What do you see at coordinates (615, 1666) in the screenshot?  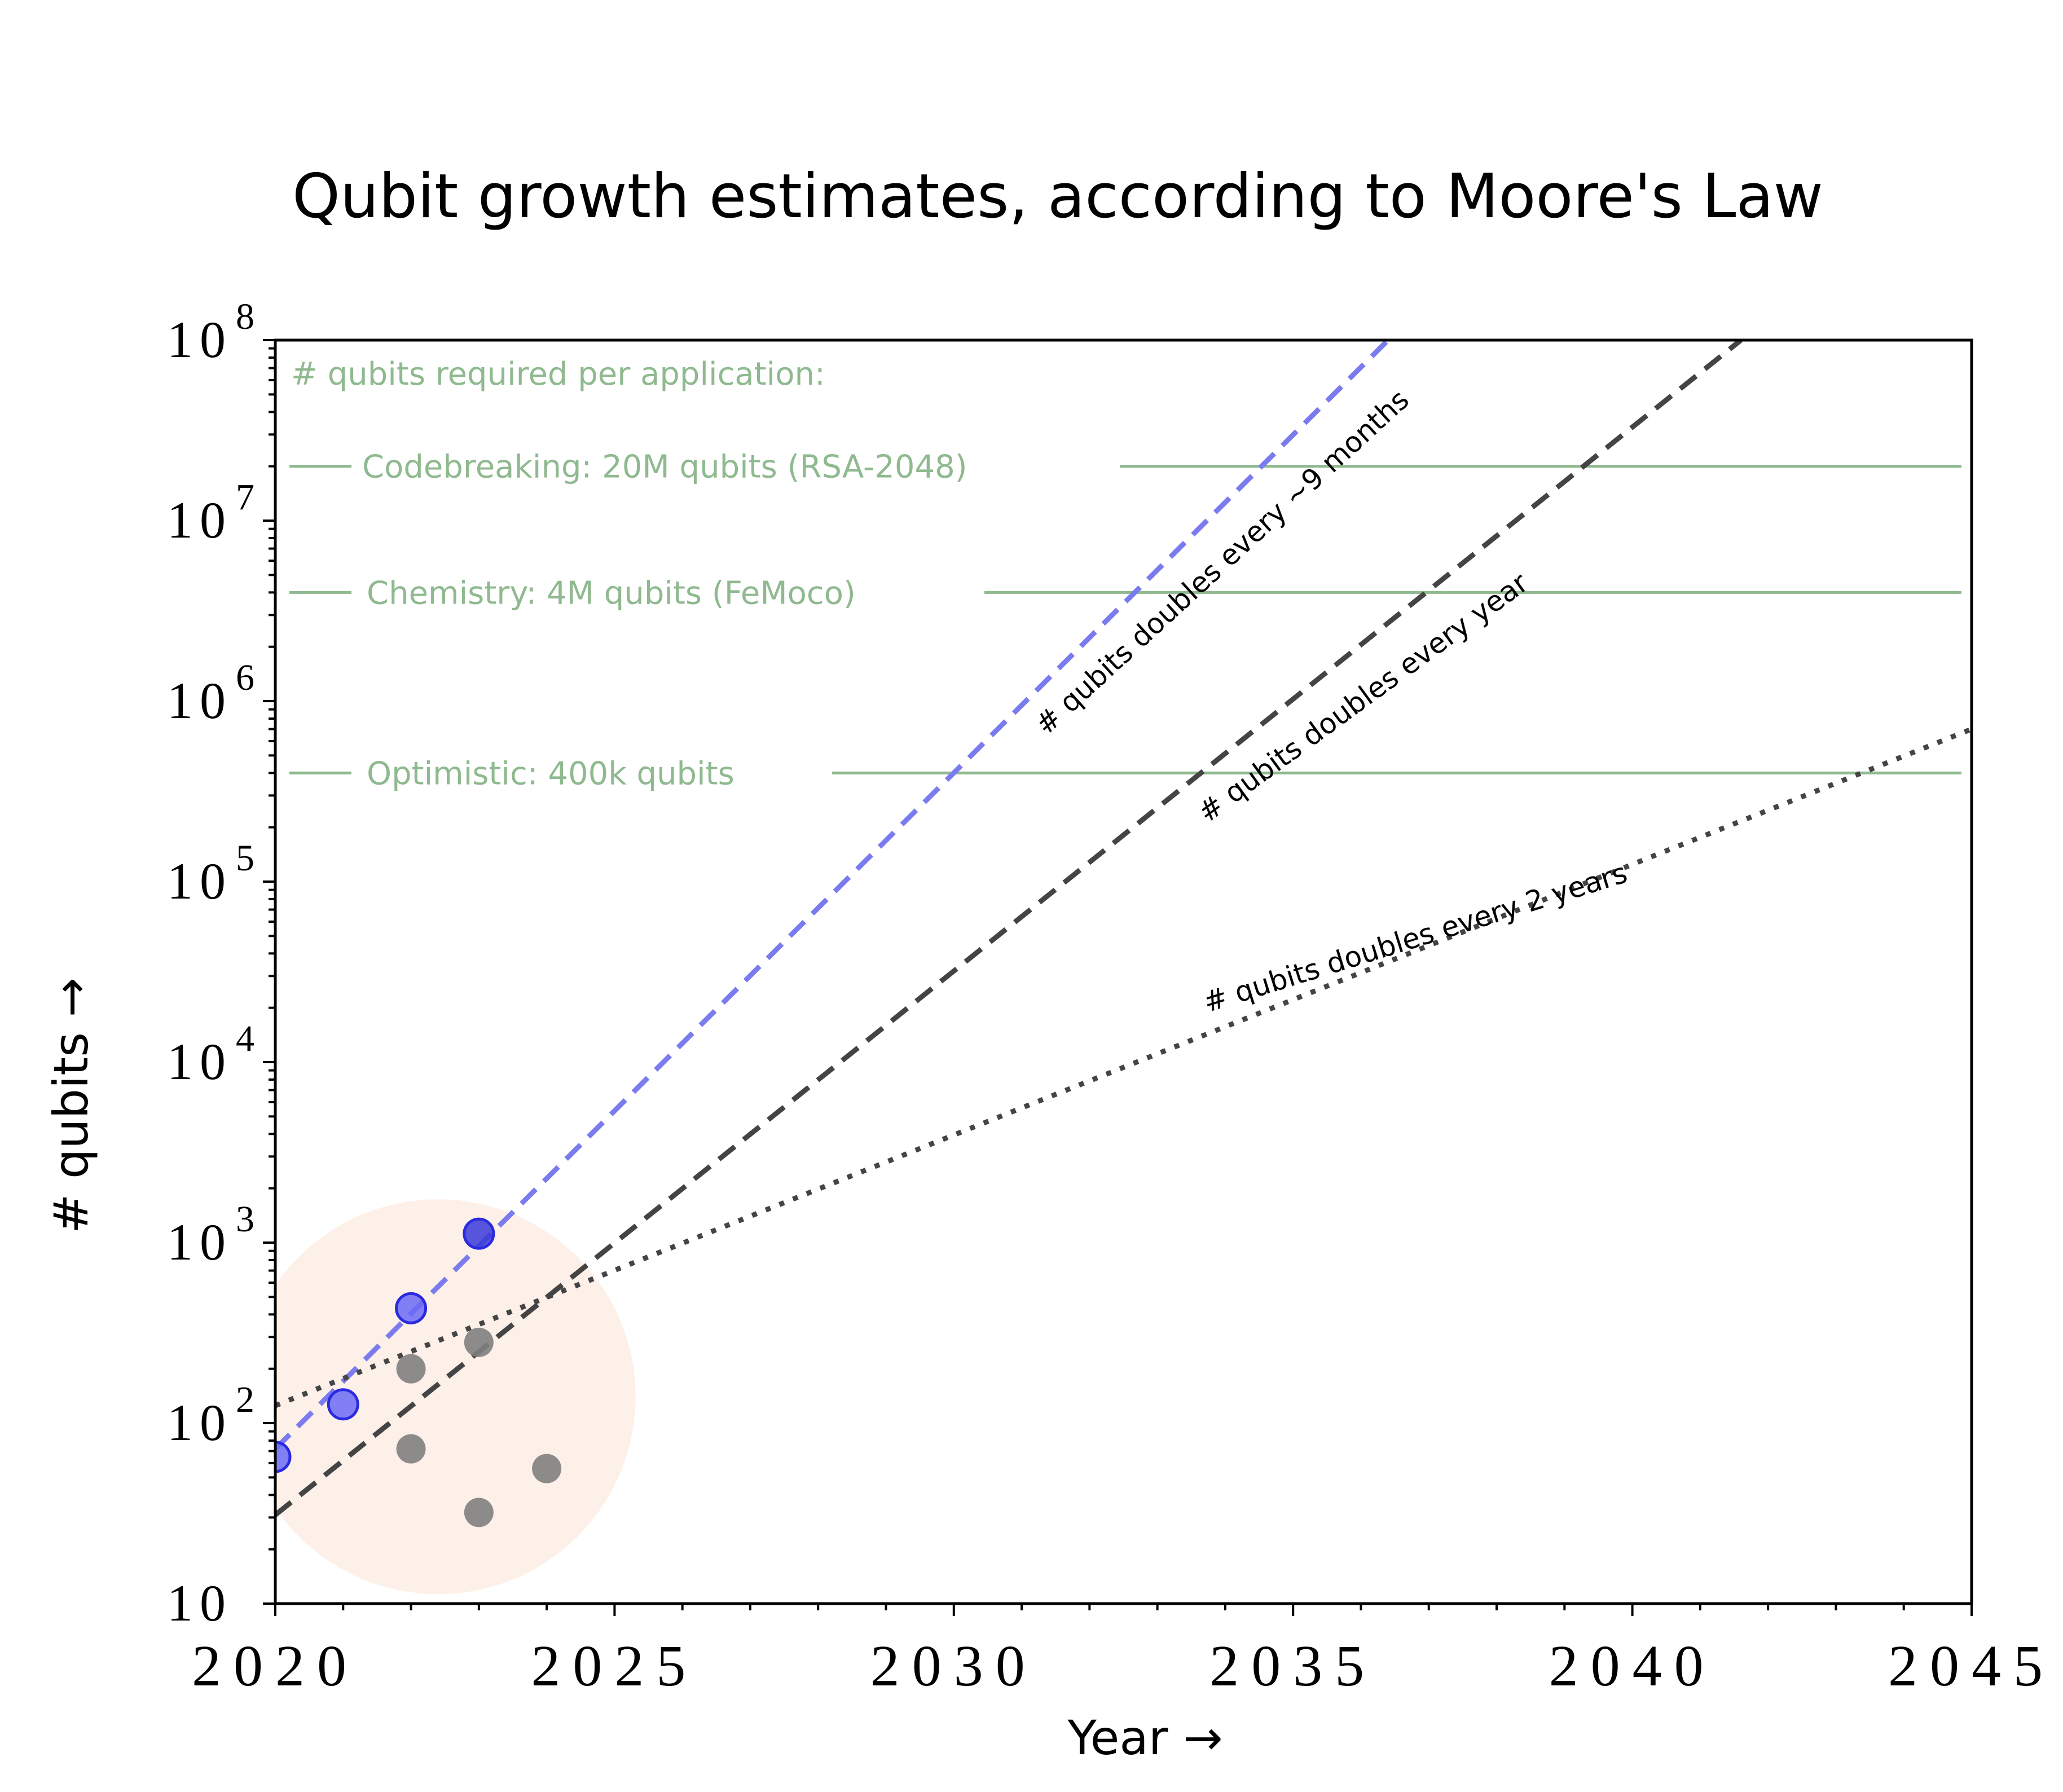 I see `x-tick-label-2025: 2025` at bounding box center [615, 1666].